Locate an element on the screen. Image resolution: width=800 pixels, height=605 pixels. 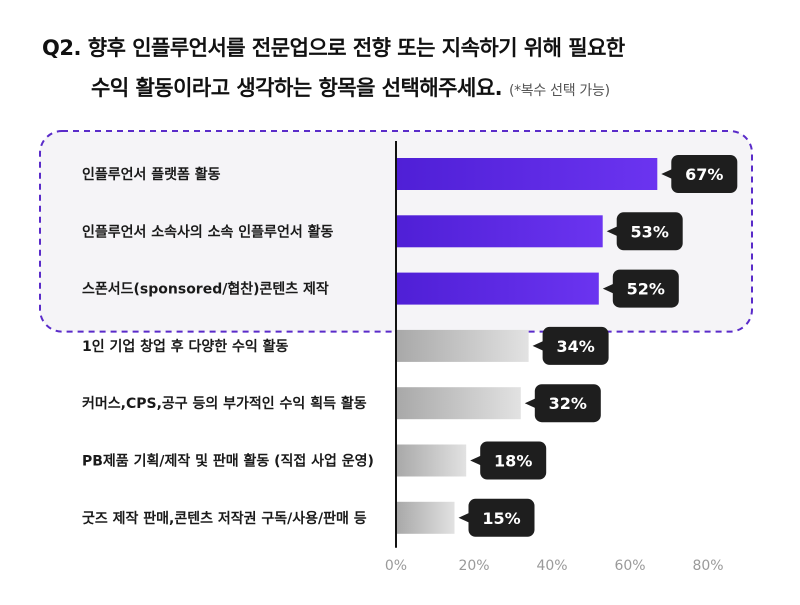
x-tick-label: 80% is located at coordinates (707, 566).